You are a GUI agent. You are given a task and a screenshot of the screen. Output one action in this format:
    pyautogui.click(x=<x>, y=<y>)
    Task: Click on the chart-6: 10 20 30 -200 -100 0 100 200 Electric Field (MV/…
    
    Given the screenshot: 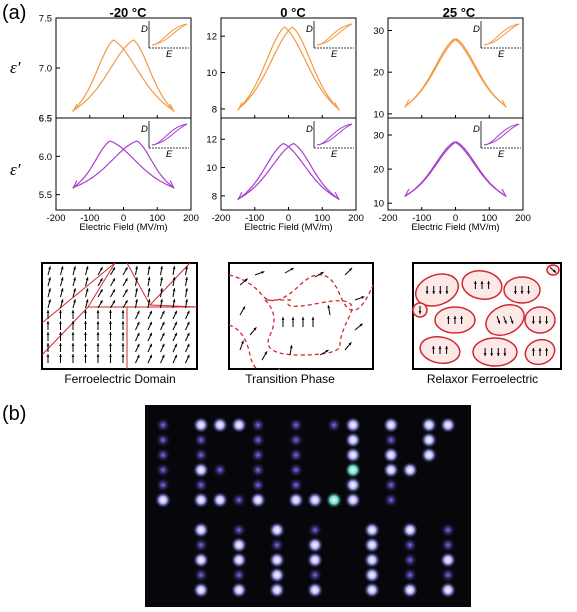 What is the action you would take?
    pyautogui.click(x=452, y=175)
    